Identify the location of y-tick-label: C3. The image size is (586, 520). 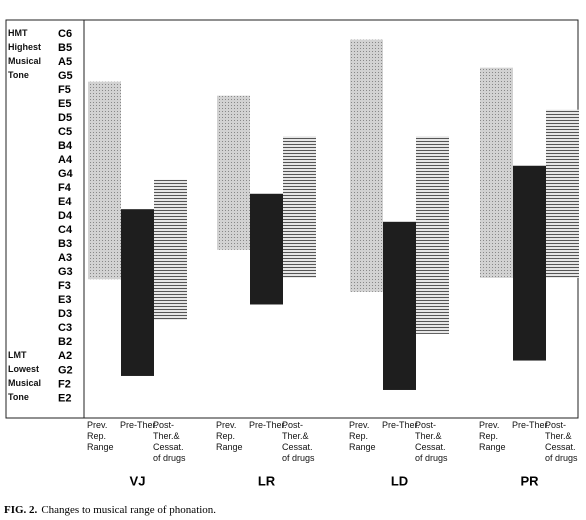
(65, 328).